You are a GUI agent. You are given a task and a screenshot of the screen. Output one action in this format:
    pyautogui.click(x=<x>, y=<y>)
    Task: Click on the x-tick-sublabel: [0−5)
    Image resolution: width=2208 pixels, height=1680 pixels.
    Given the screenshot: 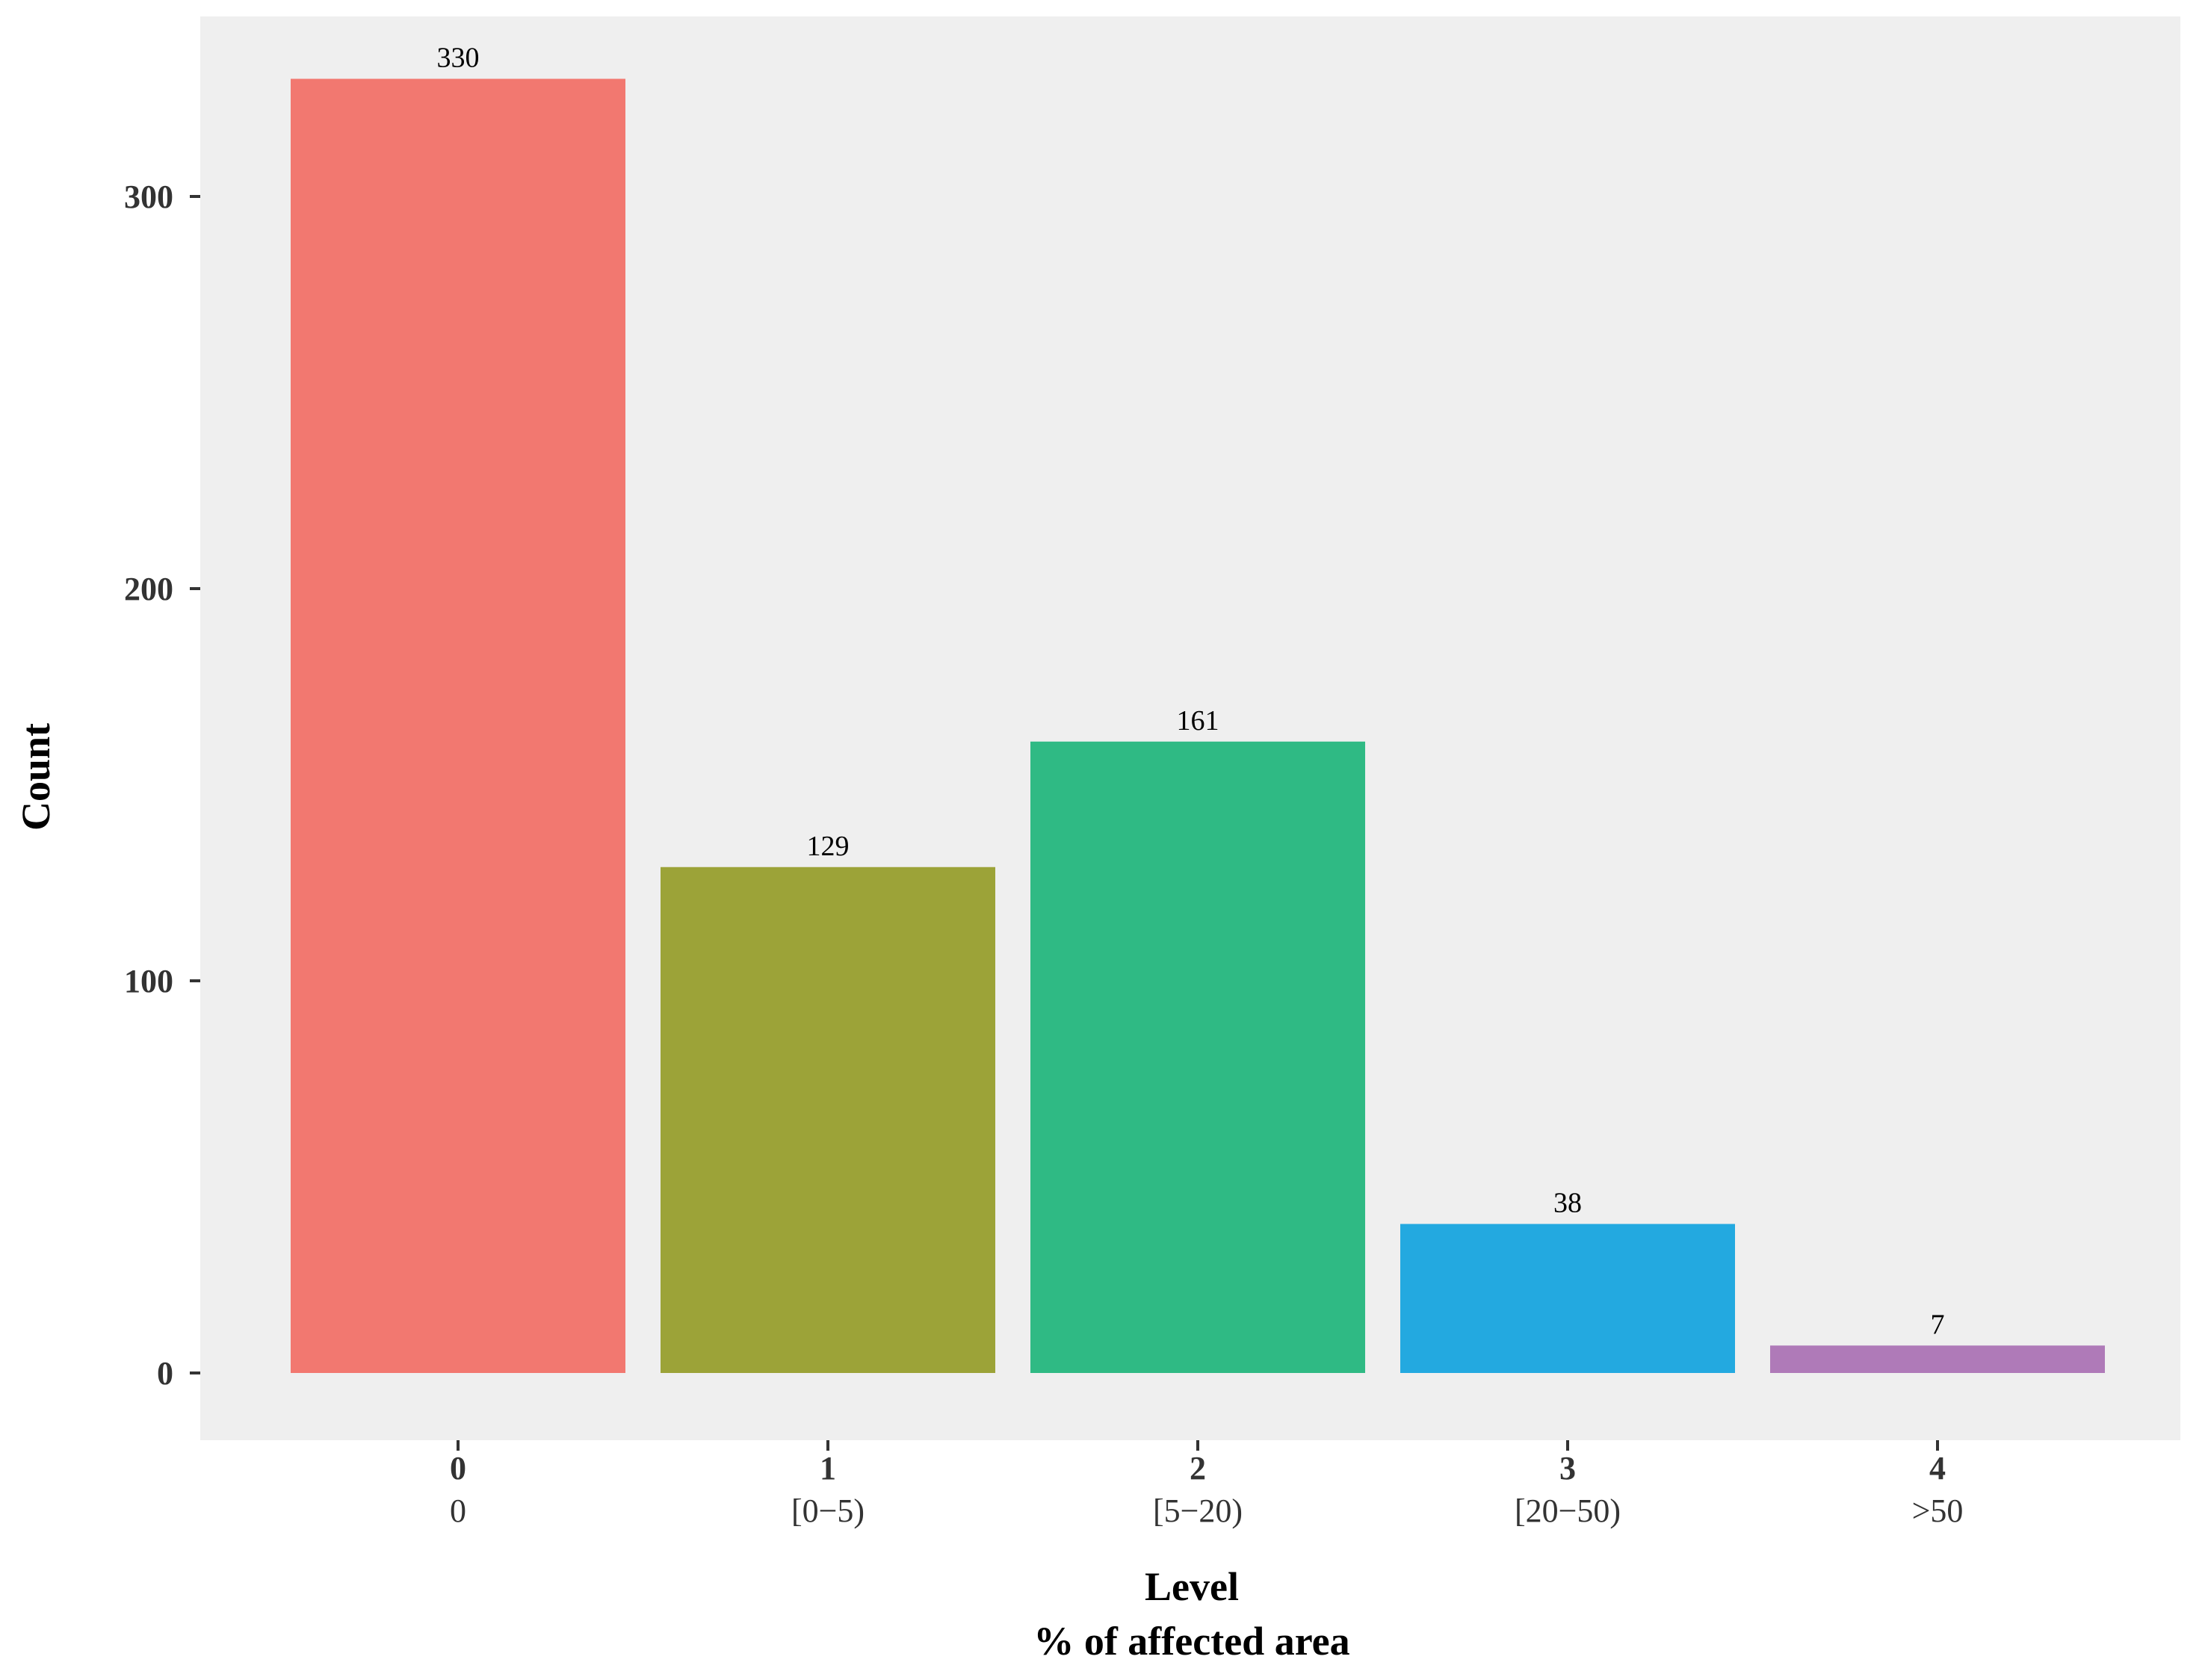 What is the action you would take?
    pyautogui.click(x=828, y=1511)
    